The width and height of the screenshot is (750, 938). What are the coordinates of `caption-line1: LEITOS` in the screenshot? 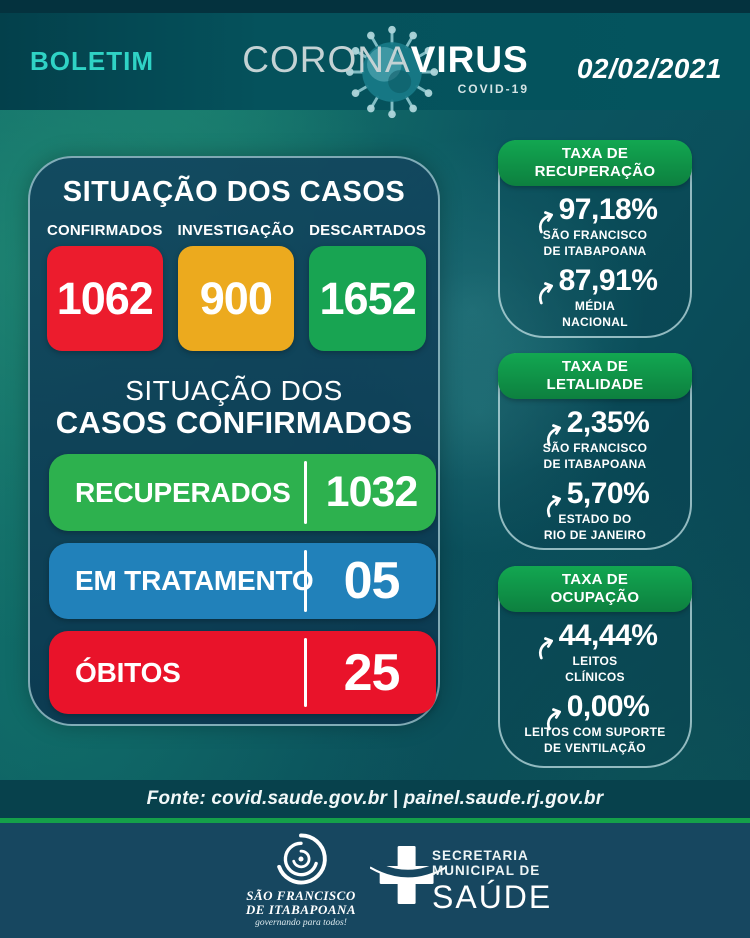 It's located at (595, 661).